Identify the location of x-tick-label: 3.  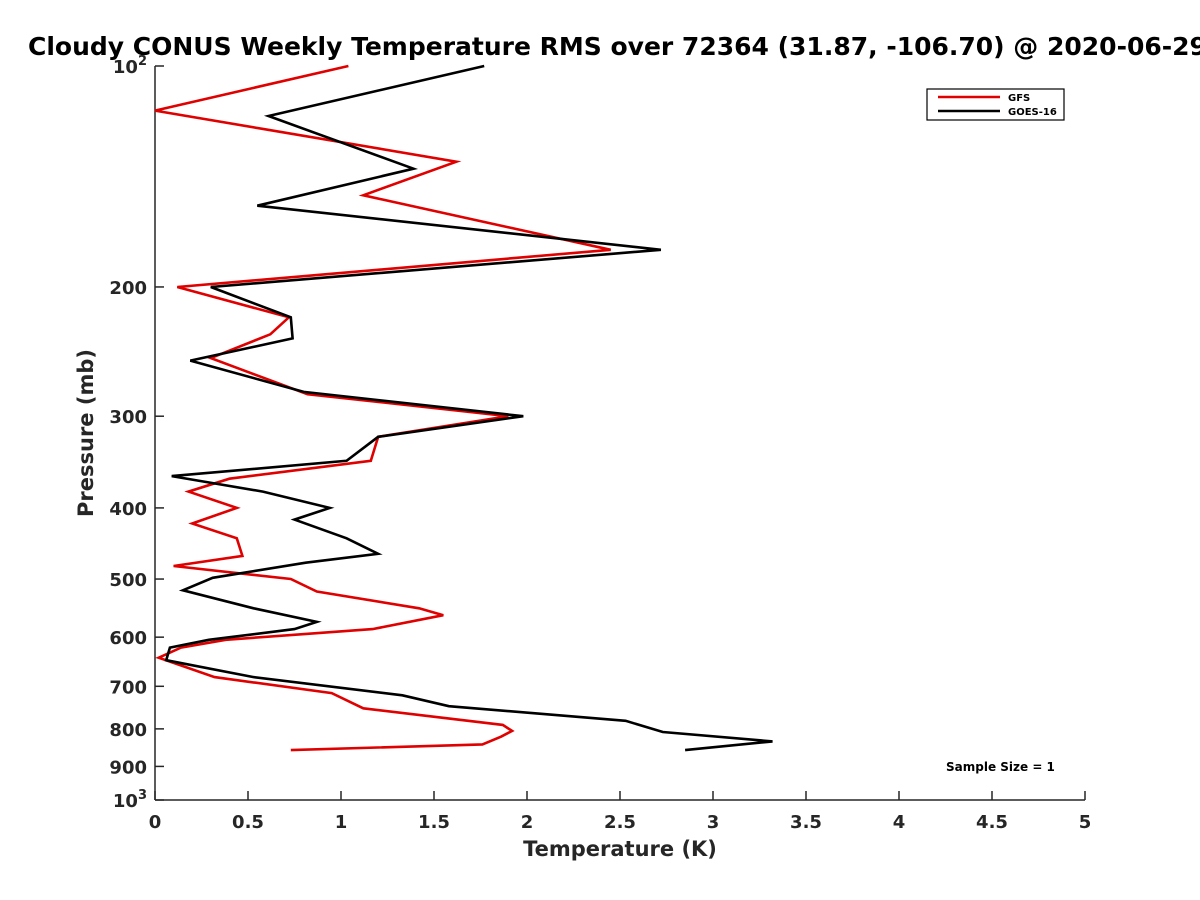
(713, 822).